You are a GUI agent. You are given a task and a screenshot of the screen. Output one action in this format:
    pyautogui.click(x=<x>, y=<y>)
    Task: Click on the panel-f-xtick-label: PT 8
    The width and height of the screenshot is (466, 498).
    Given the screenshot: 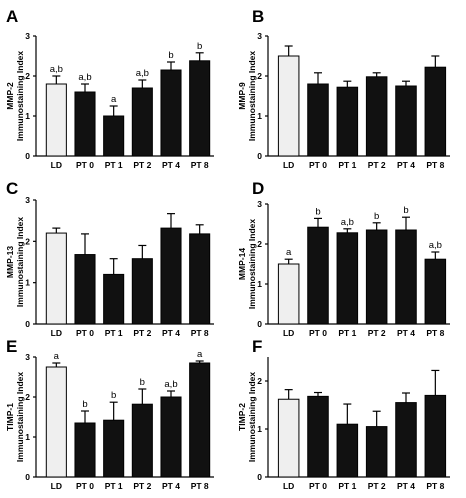 What is the action you would take?
    pyautogui.click(x=435, y=486)
    